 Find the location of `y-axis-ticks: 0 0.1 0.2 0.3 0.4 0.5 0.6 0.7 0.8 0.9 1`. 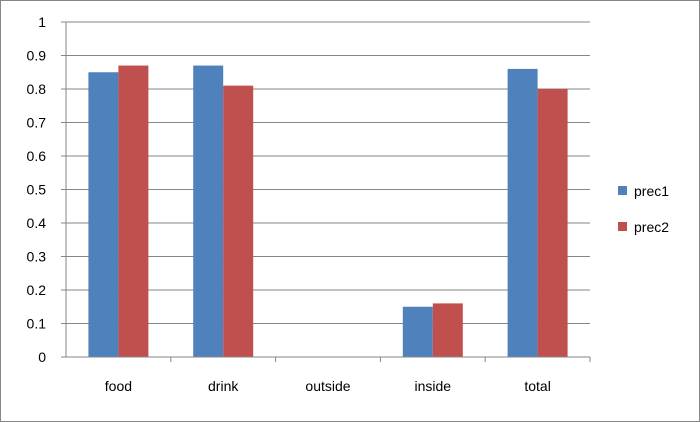

y-axis-ticks: 0 0.1 0.2 0.3 0.4 0.5 0.6 0.7 0.8 0.9 1 is located at coordinates (46, 189).